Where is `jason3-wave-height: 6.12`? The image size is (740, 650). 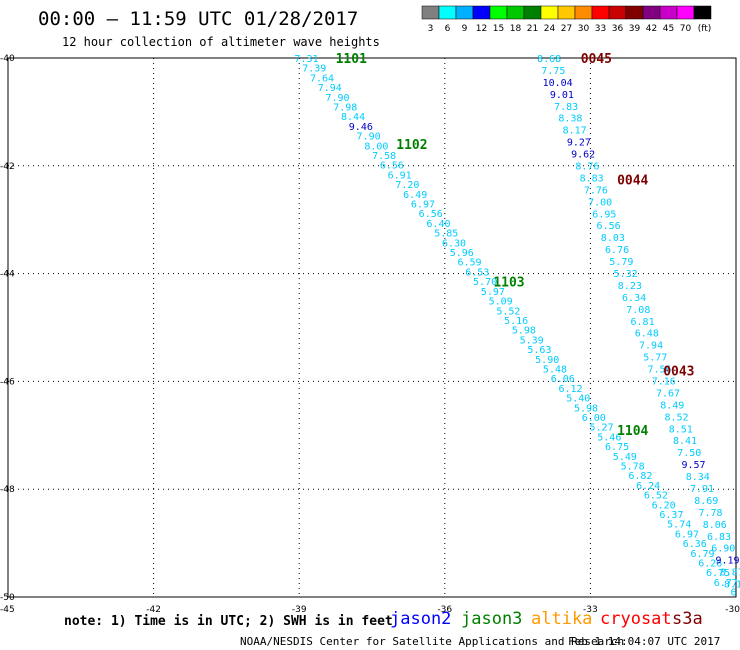
jason3-wave-height: 6.12 is located at coordinates (570, 389).